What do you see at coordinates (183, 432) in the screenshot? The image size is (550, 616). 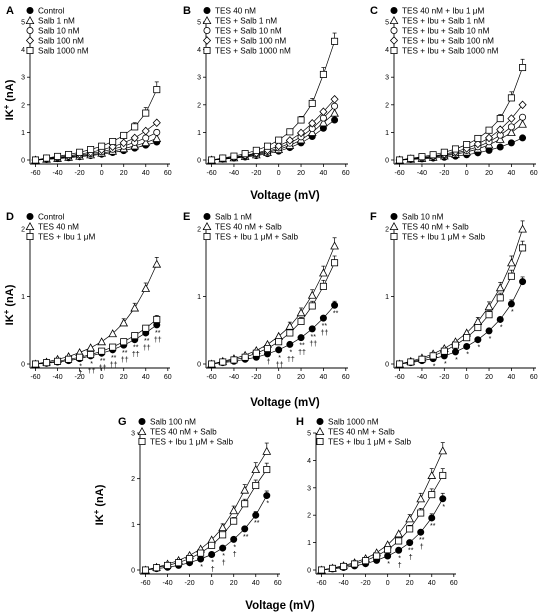 I see `legend-label: TES 40 nM + Salb` at bounding box center [183, 432].